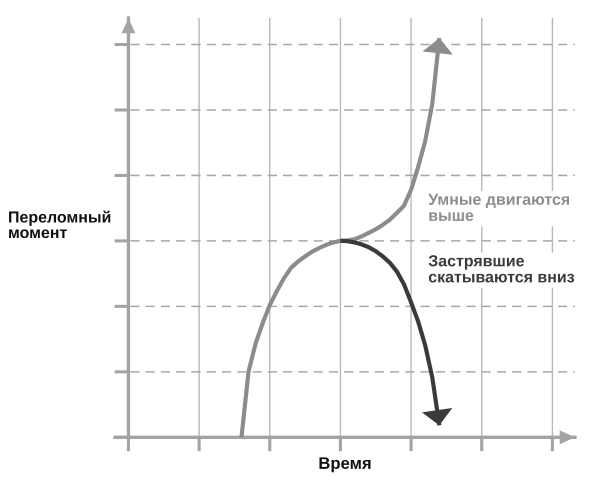  What do you see at coordinates (501, 268) in the screenshot?
I see `series-label: Застрявшие скатываются вниз` at bounding box center [501, 268].